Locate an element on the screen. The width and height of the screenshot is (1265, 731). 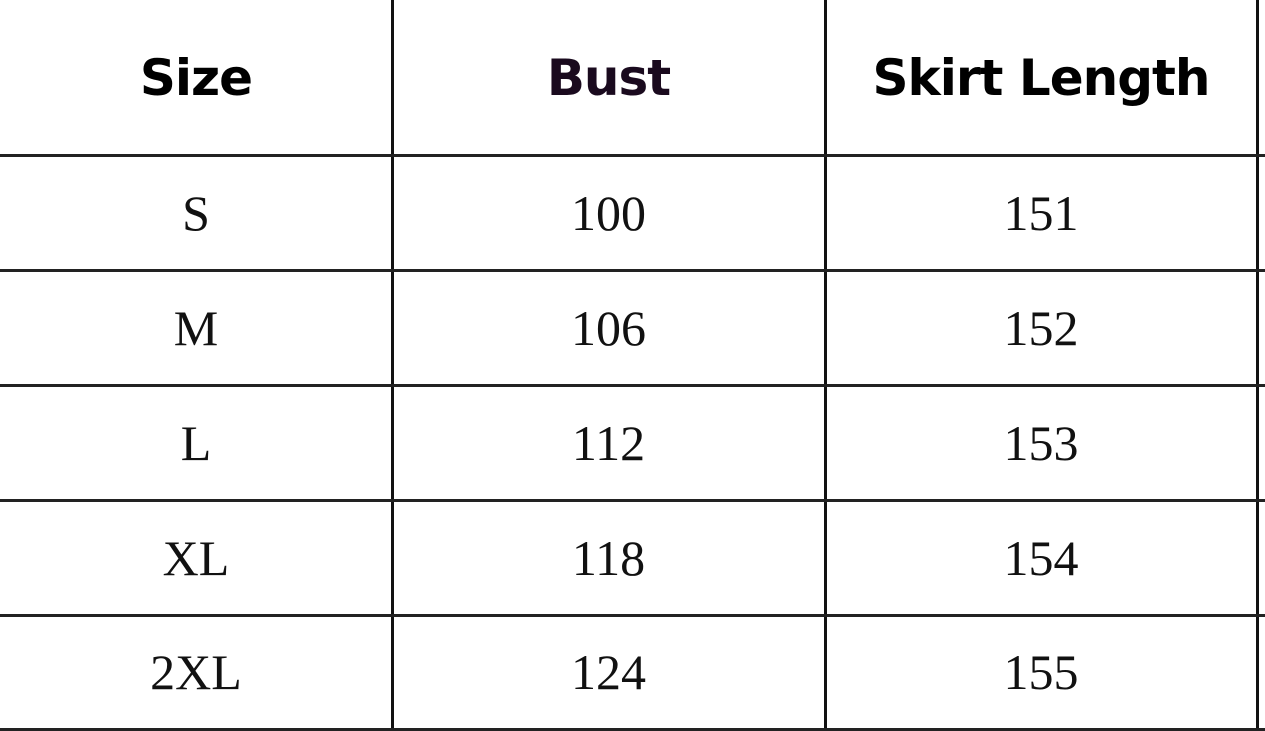
table-cell: 151 is located at coordinates (1041, 212).